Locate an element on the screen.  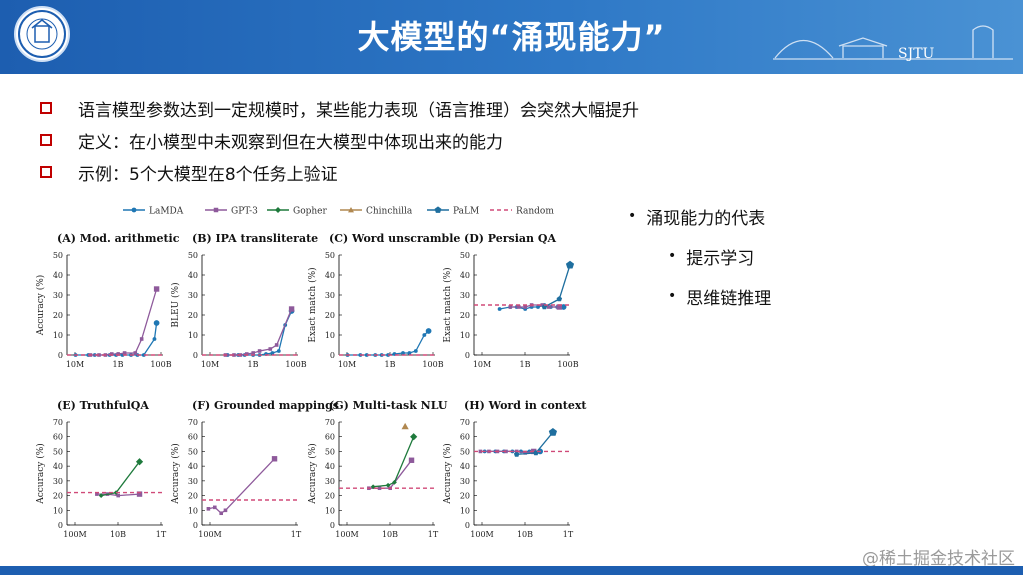
watermark: @稀土掘金技术社区 is located at coordinates (938, 559).